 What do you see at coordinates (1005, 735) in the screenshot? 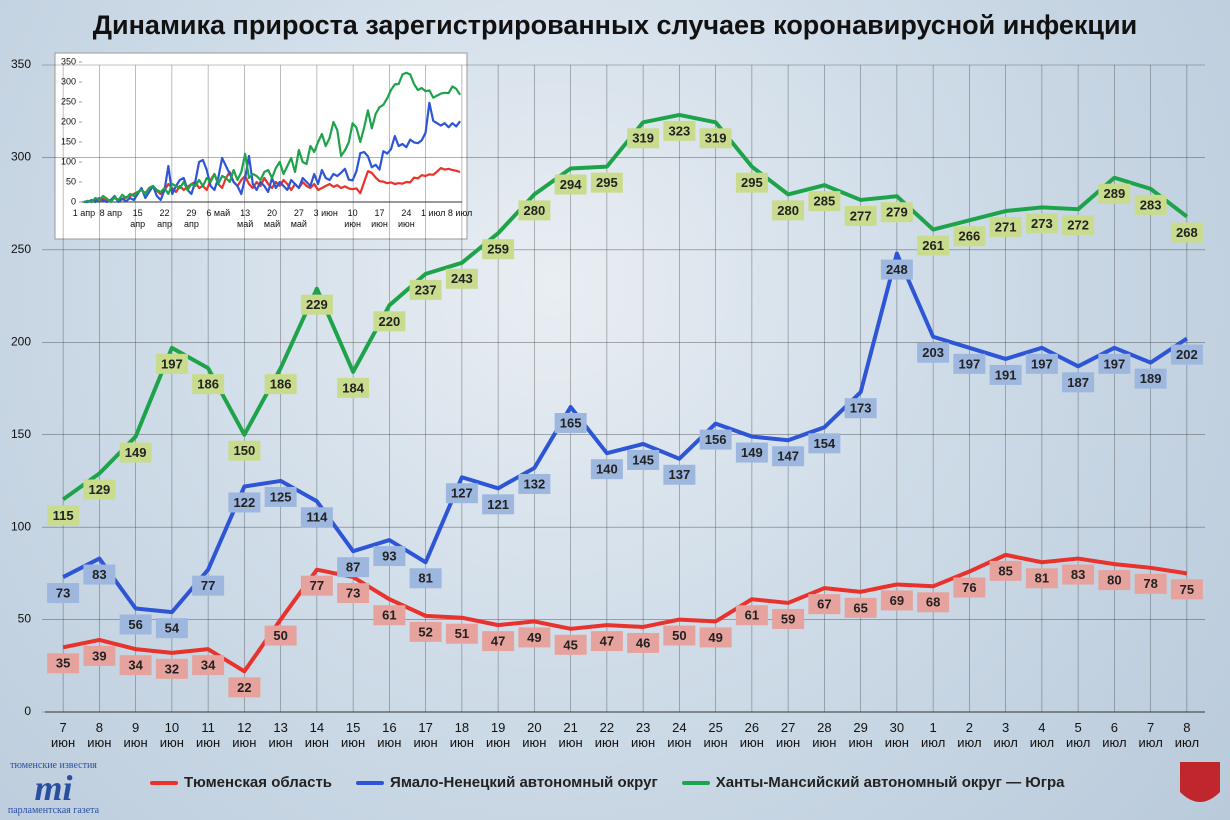
I see `x-tick-label: 3 июл` at bounding box center [1005, 735].